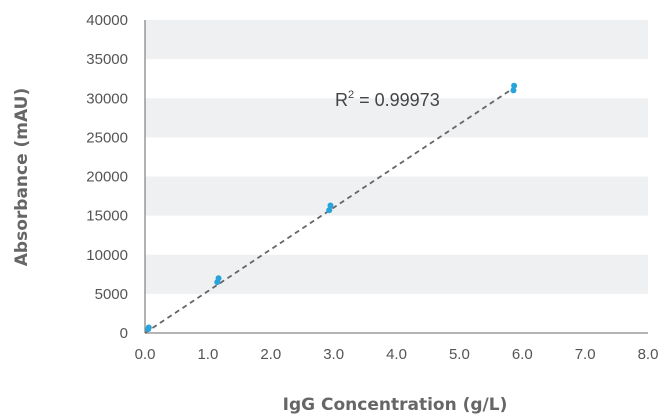 The width and height of the screenshot is (667, 419). Describe the element at coordinates (107, 255) in the screenshot. I see `y-tick-label: 10000` at that location.